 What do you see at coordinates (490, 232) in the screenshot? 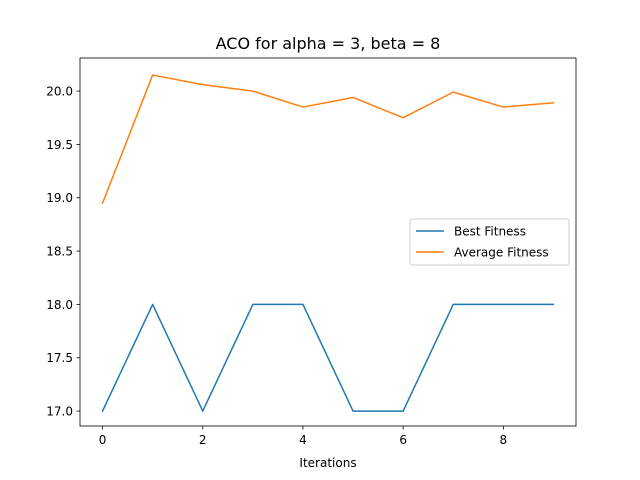
I see `legend-label: Best Fitness` at bounding box center [490, 232].